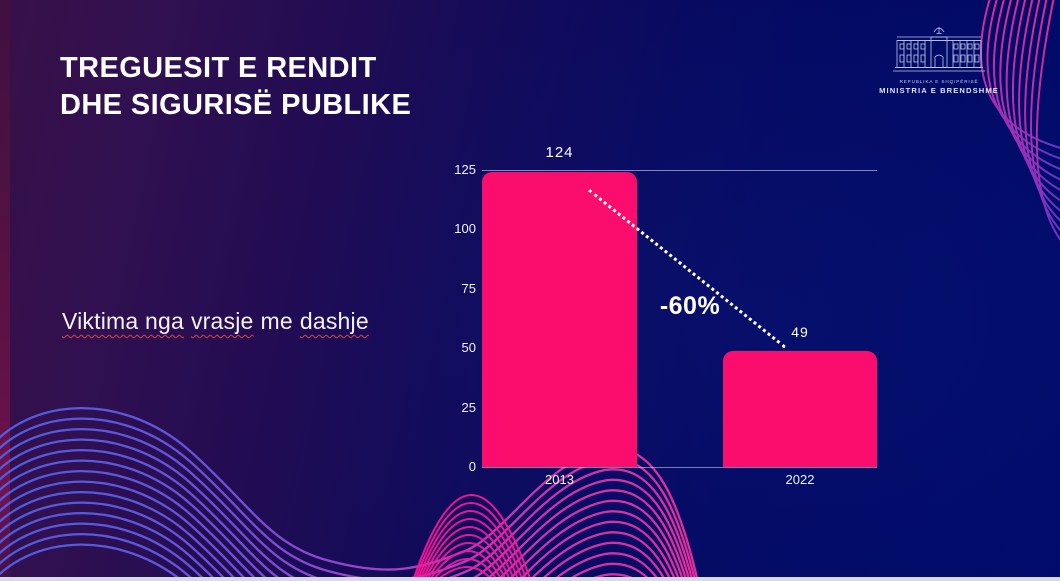 The height and width of the screenshot is (581, 1060). What do you see at coordinates (123, 321) in the screenshot?
I see `caption-word: Viktima nga` at bounding box center [123, 321].